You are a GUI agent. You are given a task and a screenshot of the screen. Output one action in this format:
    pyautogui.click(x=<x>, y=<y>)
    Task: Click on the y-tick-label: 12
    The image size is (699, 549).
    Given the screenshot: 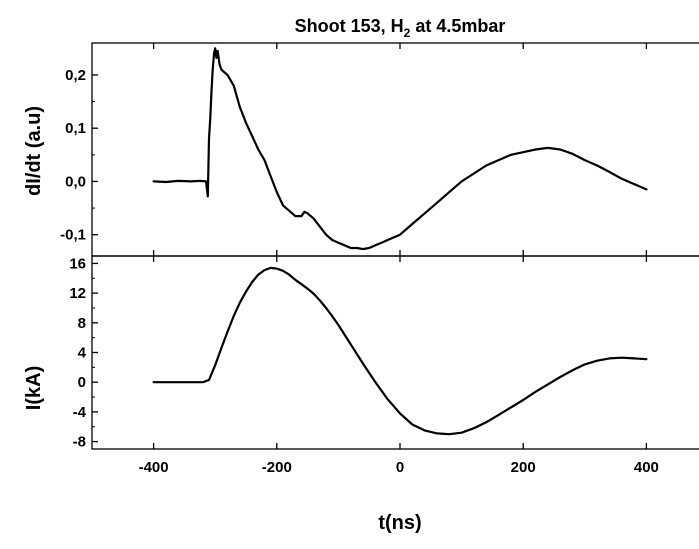 What is the action you would take?
    pyautogui.click(x=77, y=293)
    